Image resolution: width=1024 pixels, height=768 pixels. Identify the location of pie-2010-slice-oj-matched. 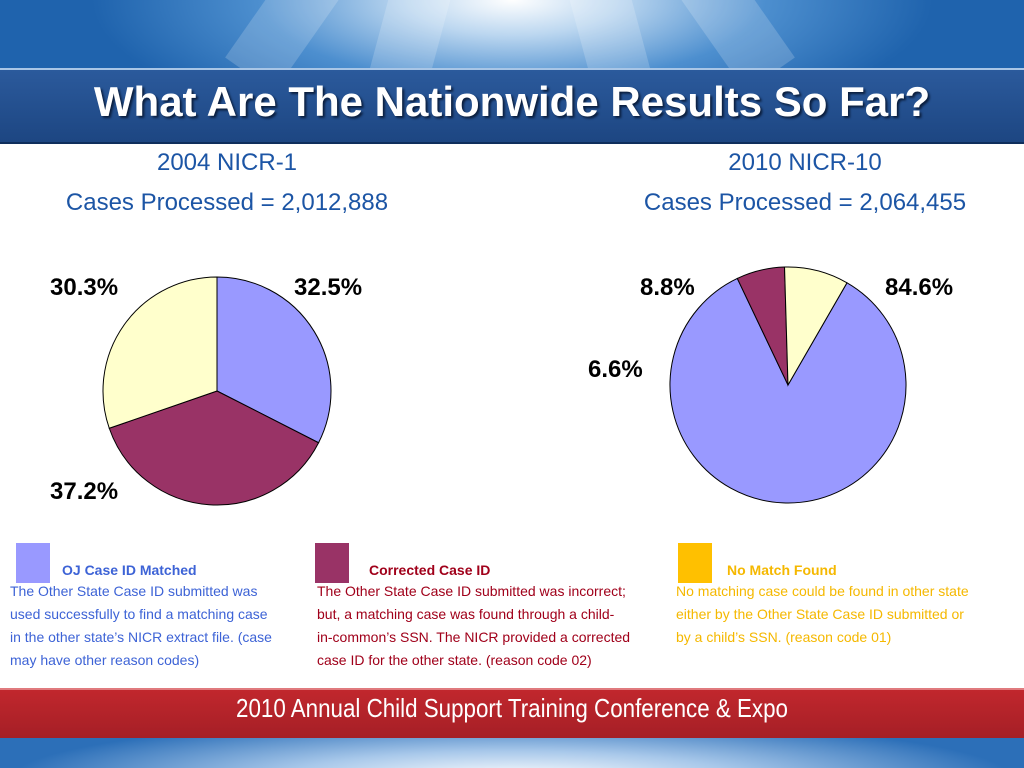
(788, 390).